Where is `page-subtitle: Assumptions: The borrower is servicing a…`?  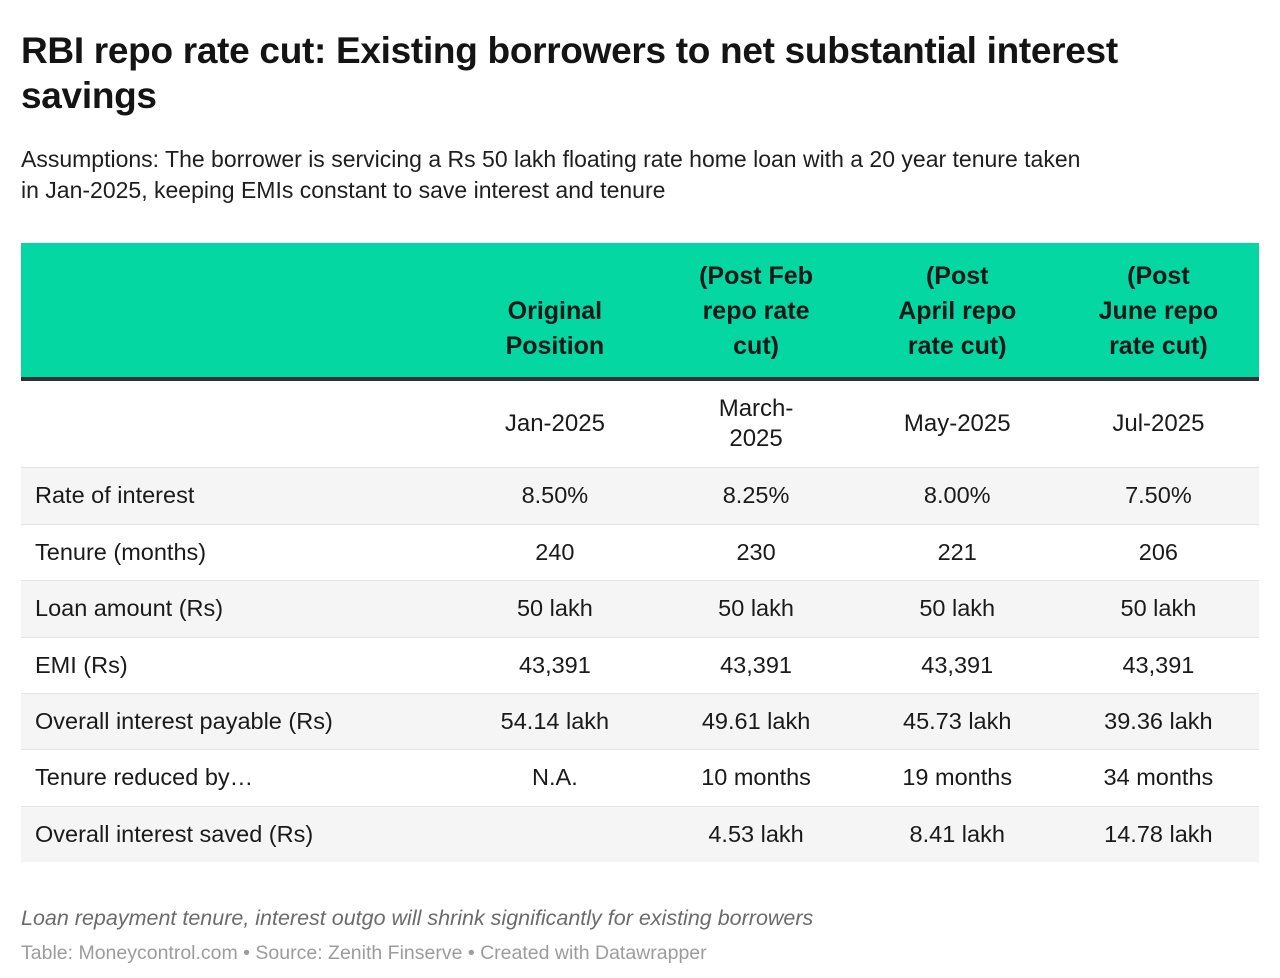
page-subtitle: Assumptions: The borrower is servicing a… is located at coordinates (551, 174).